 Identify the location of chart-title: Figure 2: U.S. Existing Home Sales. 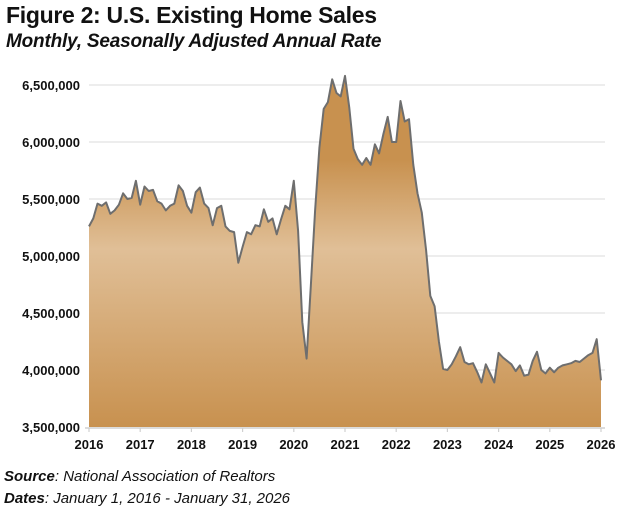
(191, 15).